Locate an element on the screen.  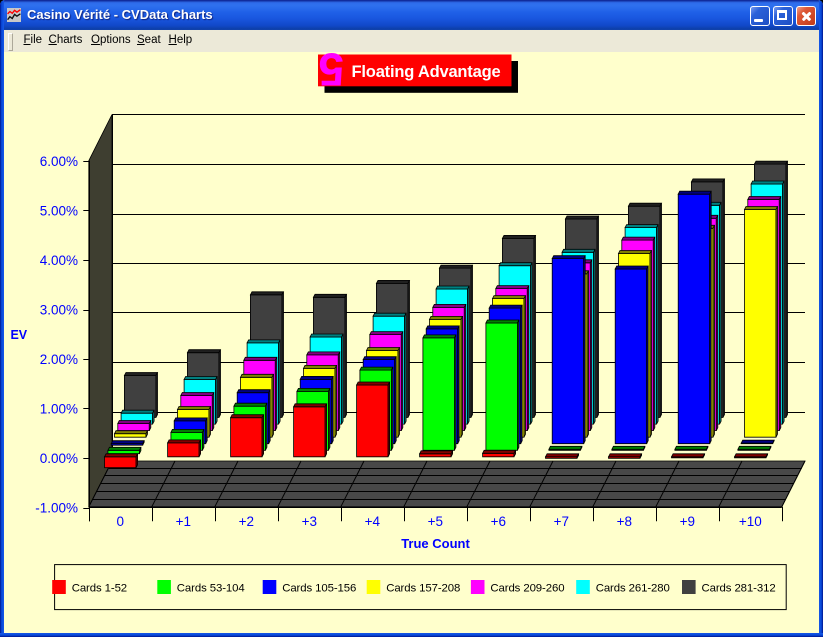
svg-text: +8 is located at coordinates (624, 521).